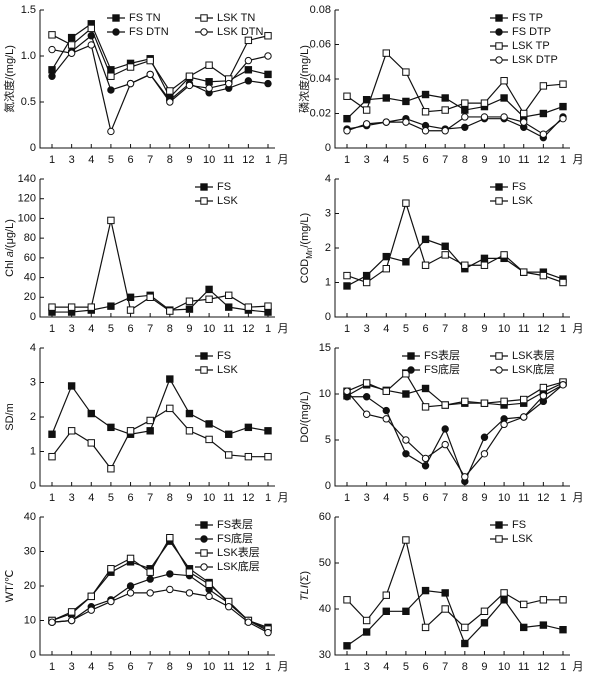  Describe the element at coordinates (28, 102) in the screenshot. I see `y-tick-label: 0.5` at that location.